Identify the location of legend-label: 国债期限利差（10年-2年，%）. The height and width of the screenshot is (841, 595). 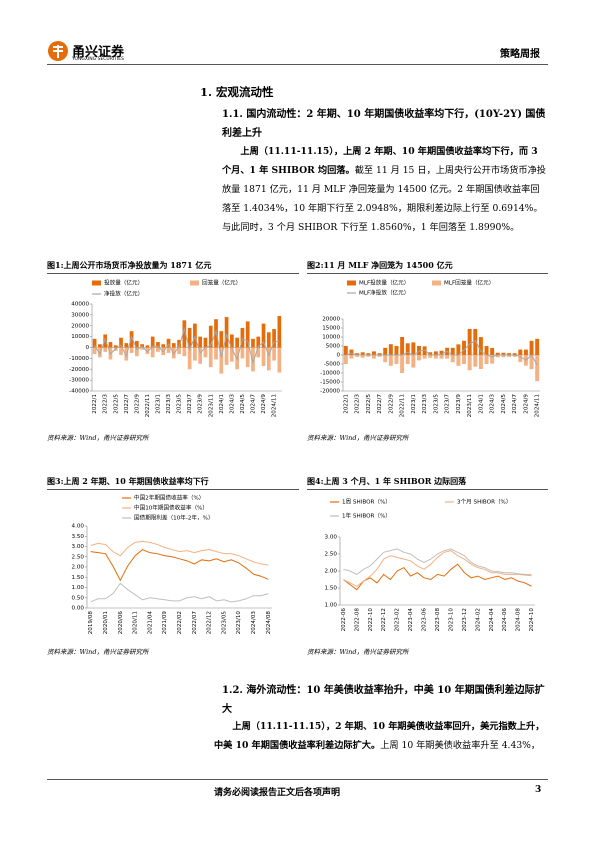
(174, 518).